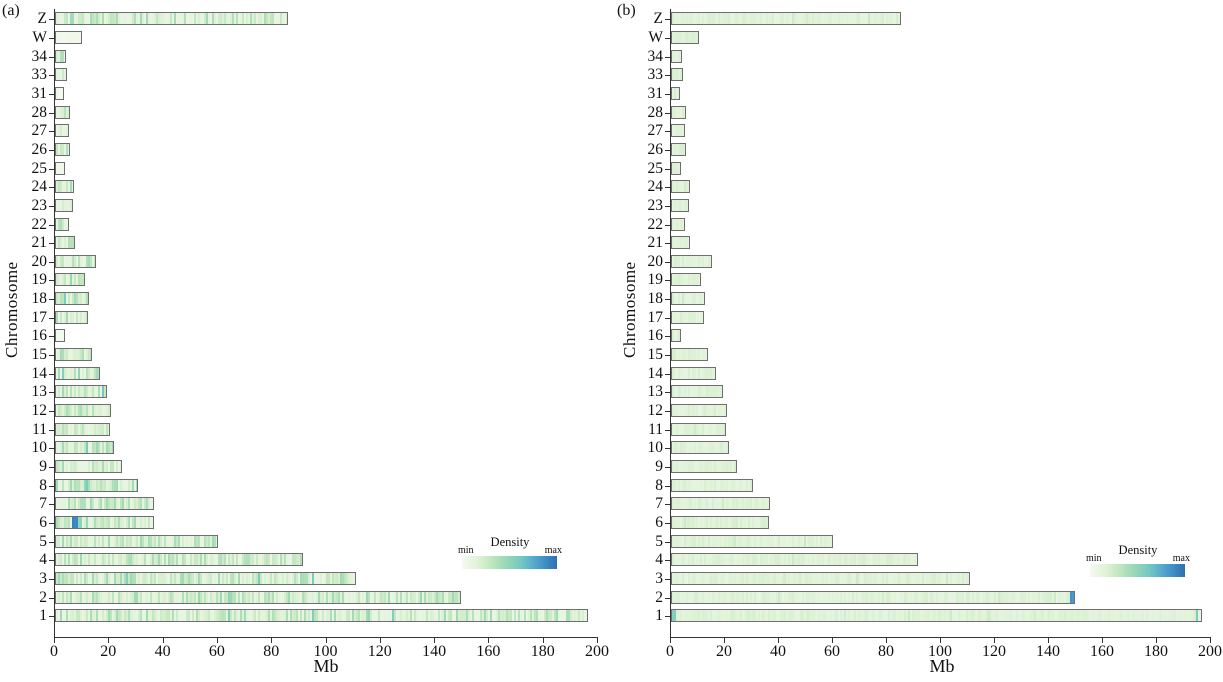  I want to click on legend-gradient, so click(509, 562).